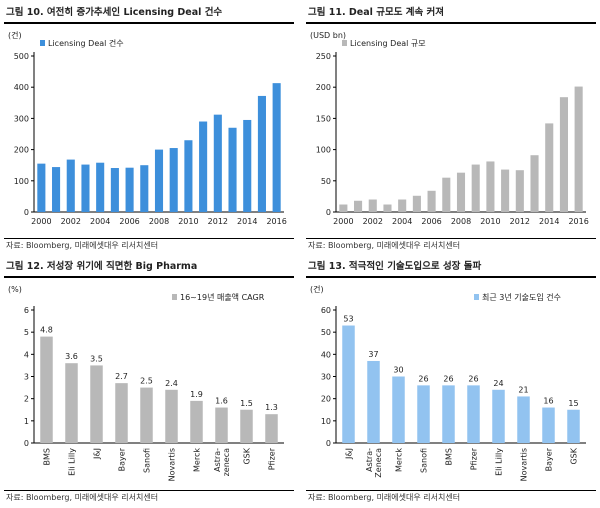  Describe the element at coordinates (15, 289) in the screenshot. I see `unit-label: (%)` at that location.